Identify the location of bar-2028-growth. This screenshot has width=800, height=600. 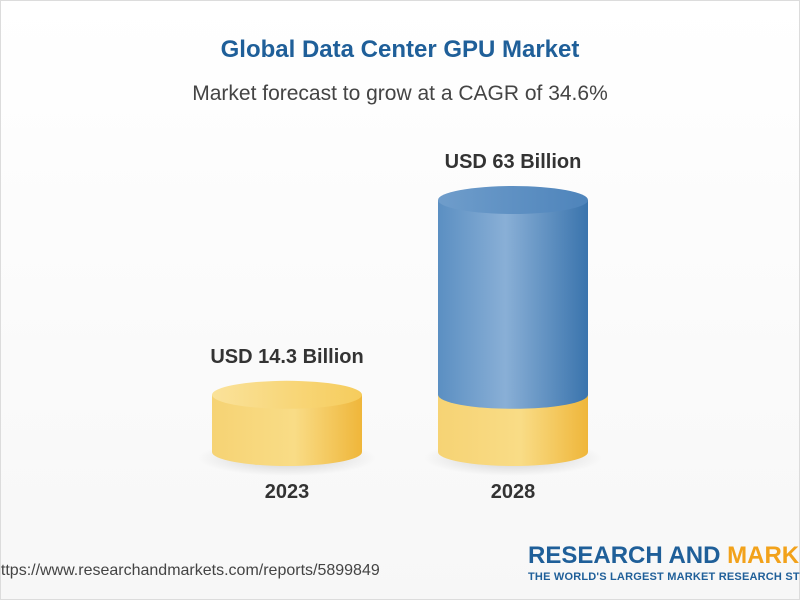
(513, 297).